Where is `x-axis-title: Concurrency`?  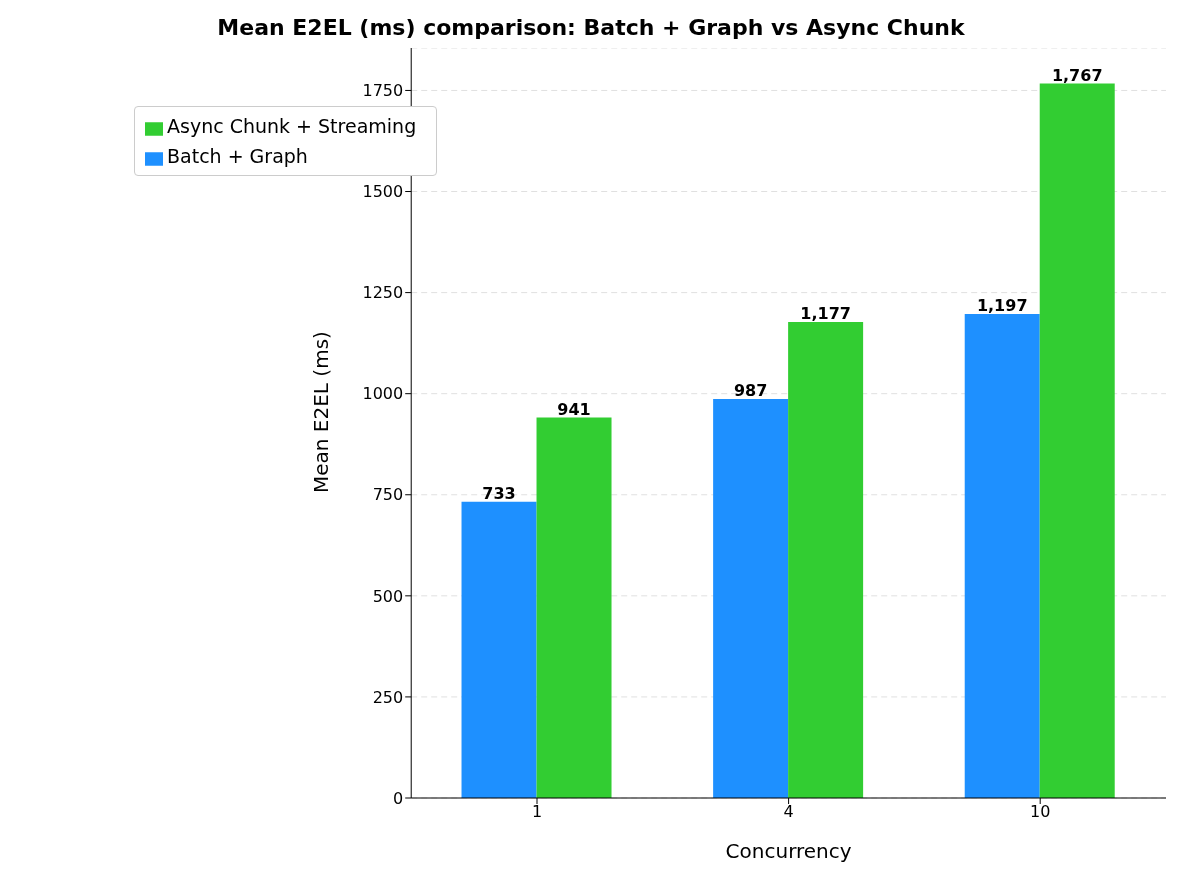
x-axis-title: Concurrency is located at coordinates (788, 851).